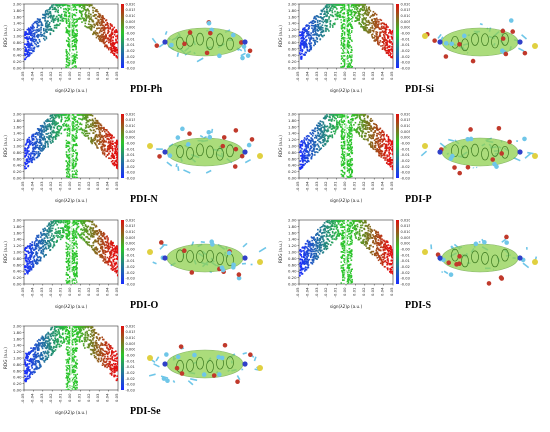 The image size is (550, 432). I want to click on y-tick-label: 0.40, so click(17, 165).